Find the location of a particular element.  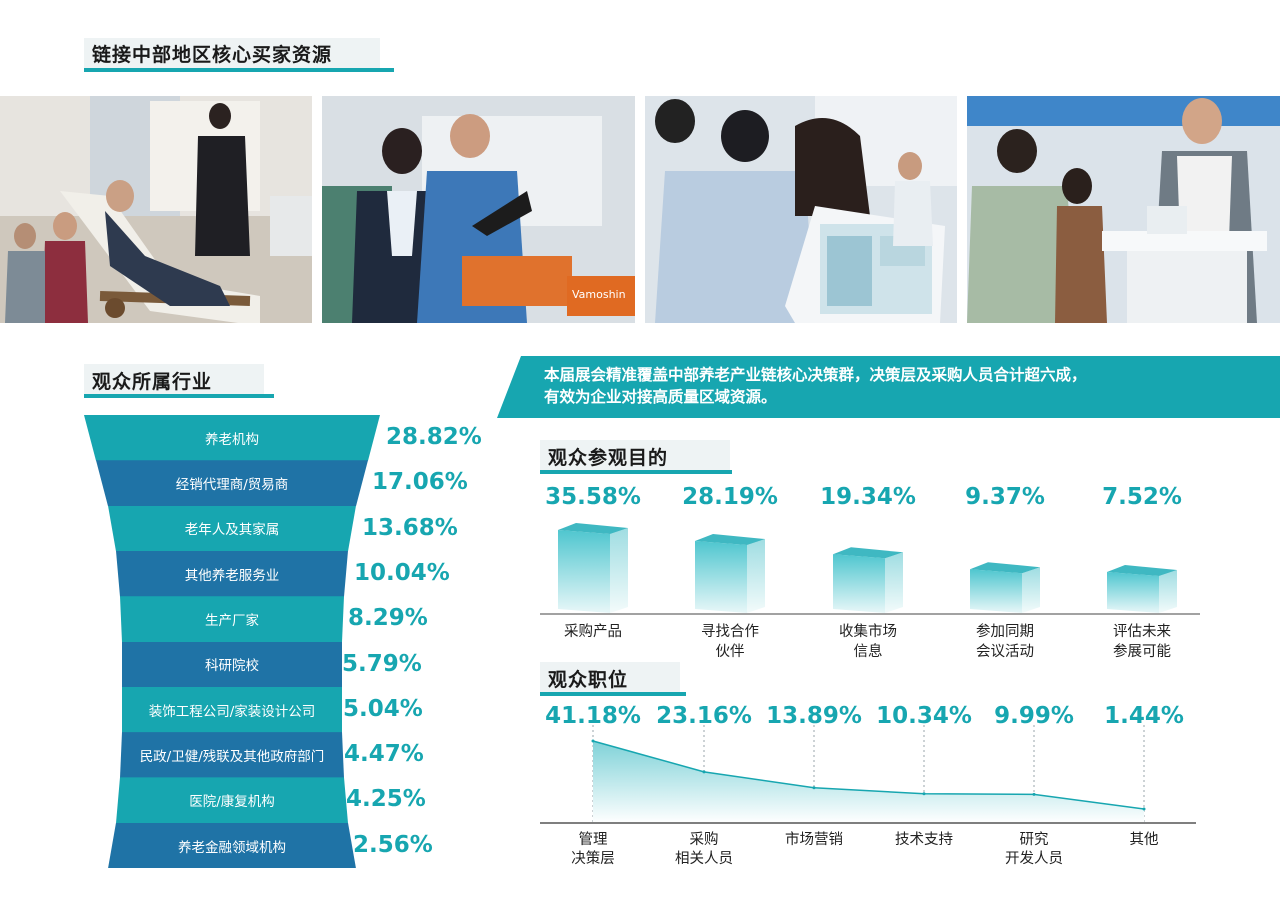

position-title-bg is located at coordinates (610, 677).